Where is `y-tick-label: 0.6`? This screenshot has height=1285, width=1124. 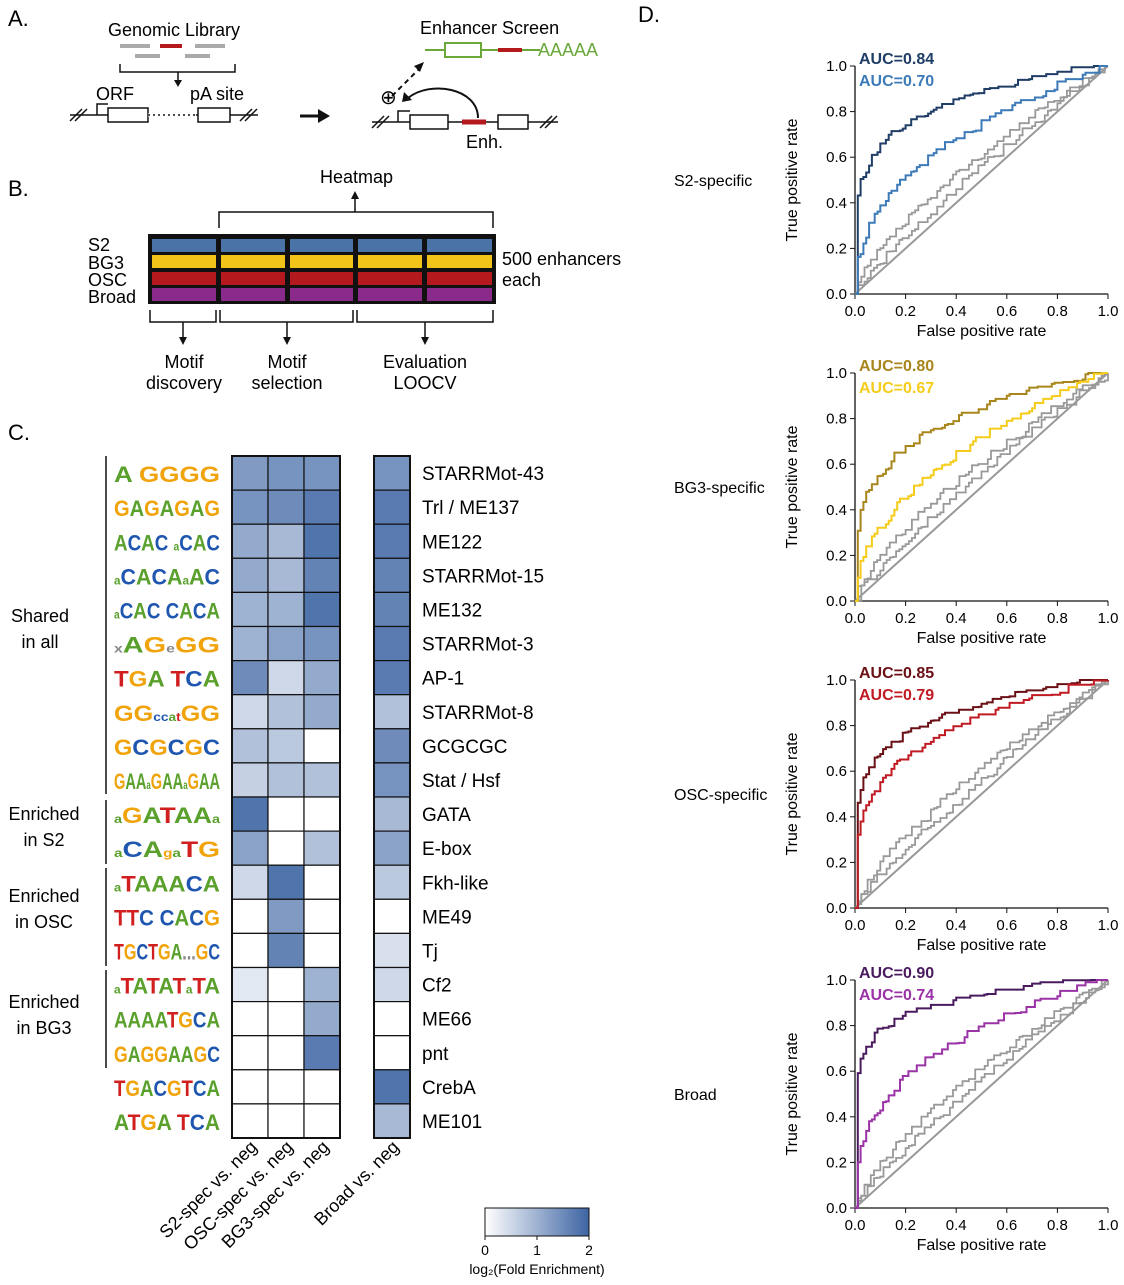 y-tick-label: 0.6 is located at coordinates (836, 464).